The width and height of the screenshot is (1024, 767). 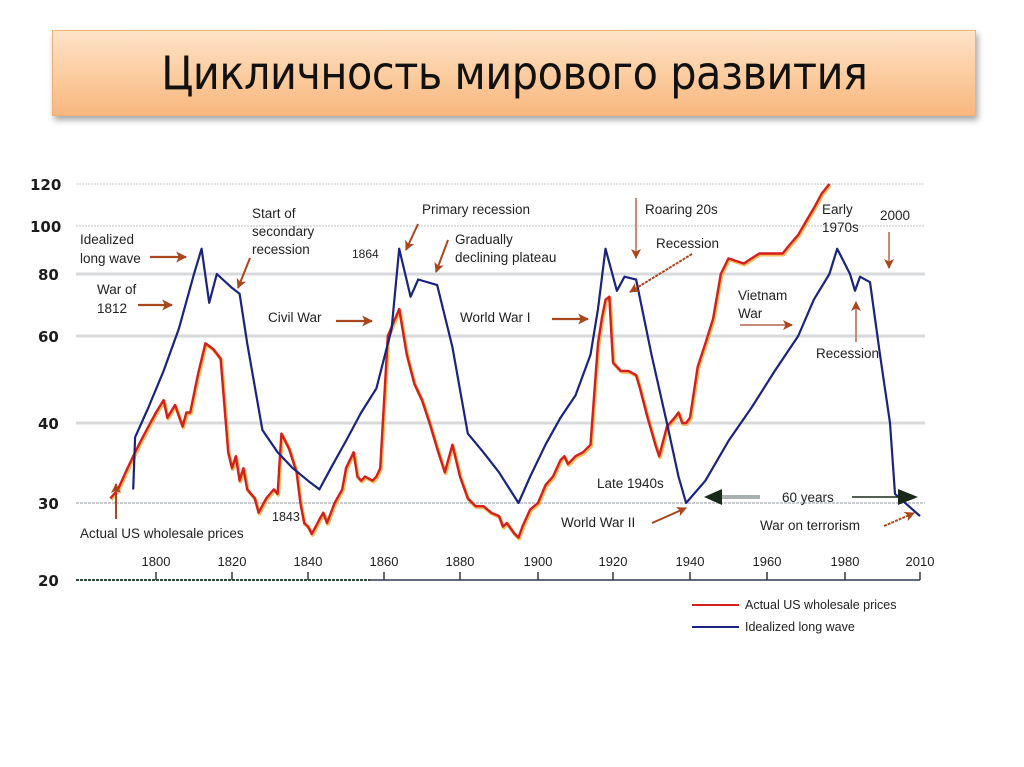 I want to click on annotation-actual-prices: Actual US wholesale prices, so click(x=162, y=533).